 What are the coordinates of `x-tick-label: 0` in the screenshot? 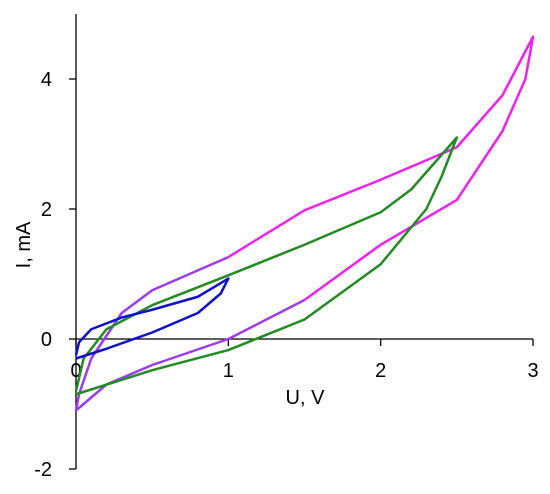 It's located at (75, 371).